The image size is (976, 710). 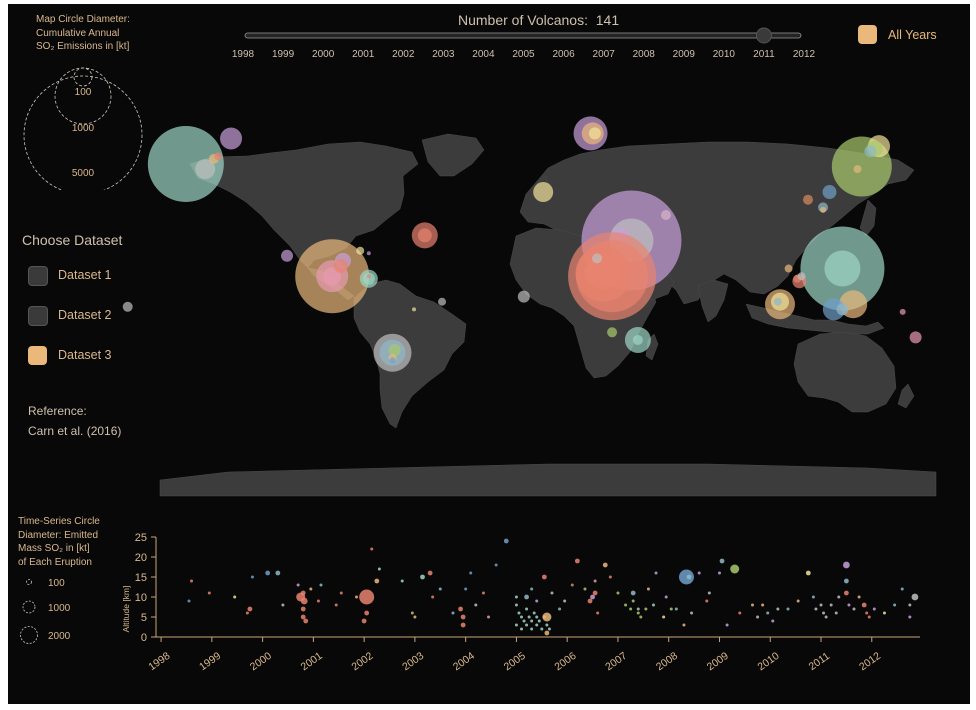 What do you see at coordinates (912, 35) in the screenshot?
I see `all-years-label: All Years` at bounding box center [912, 35].